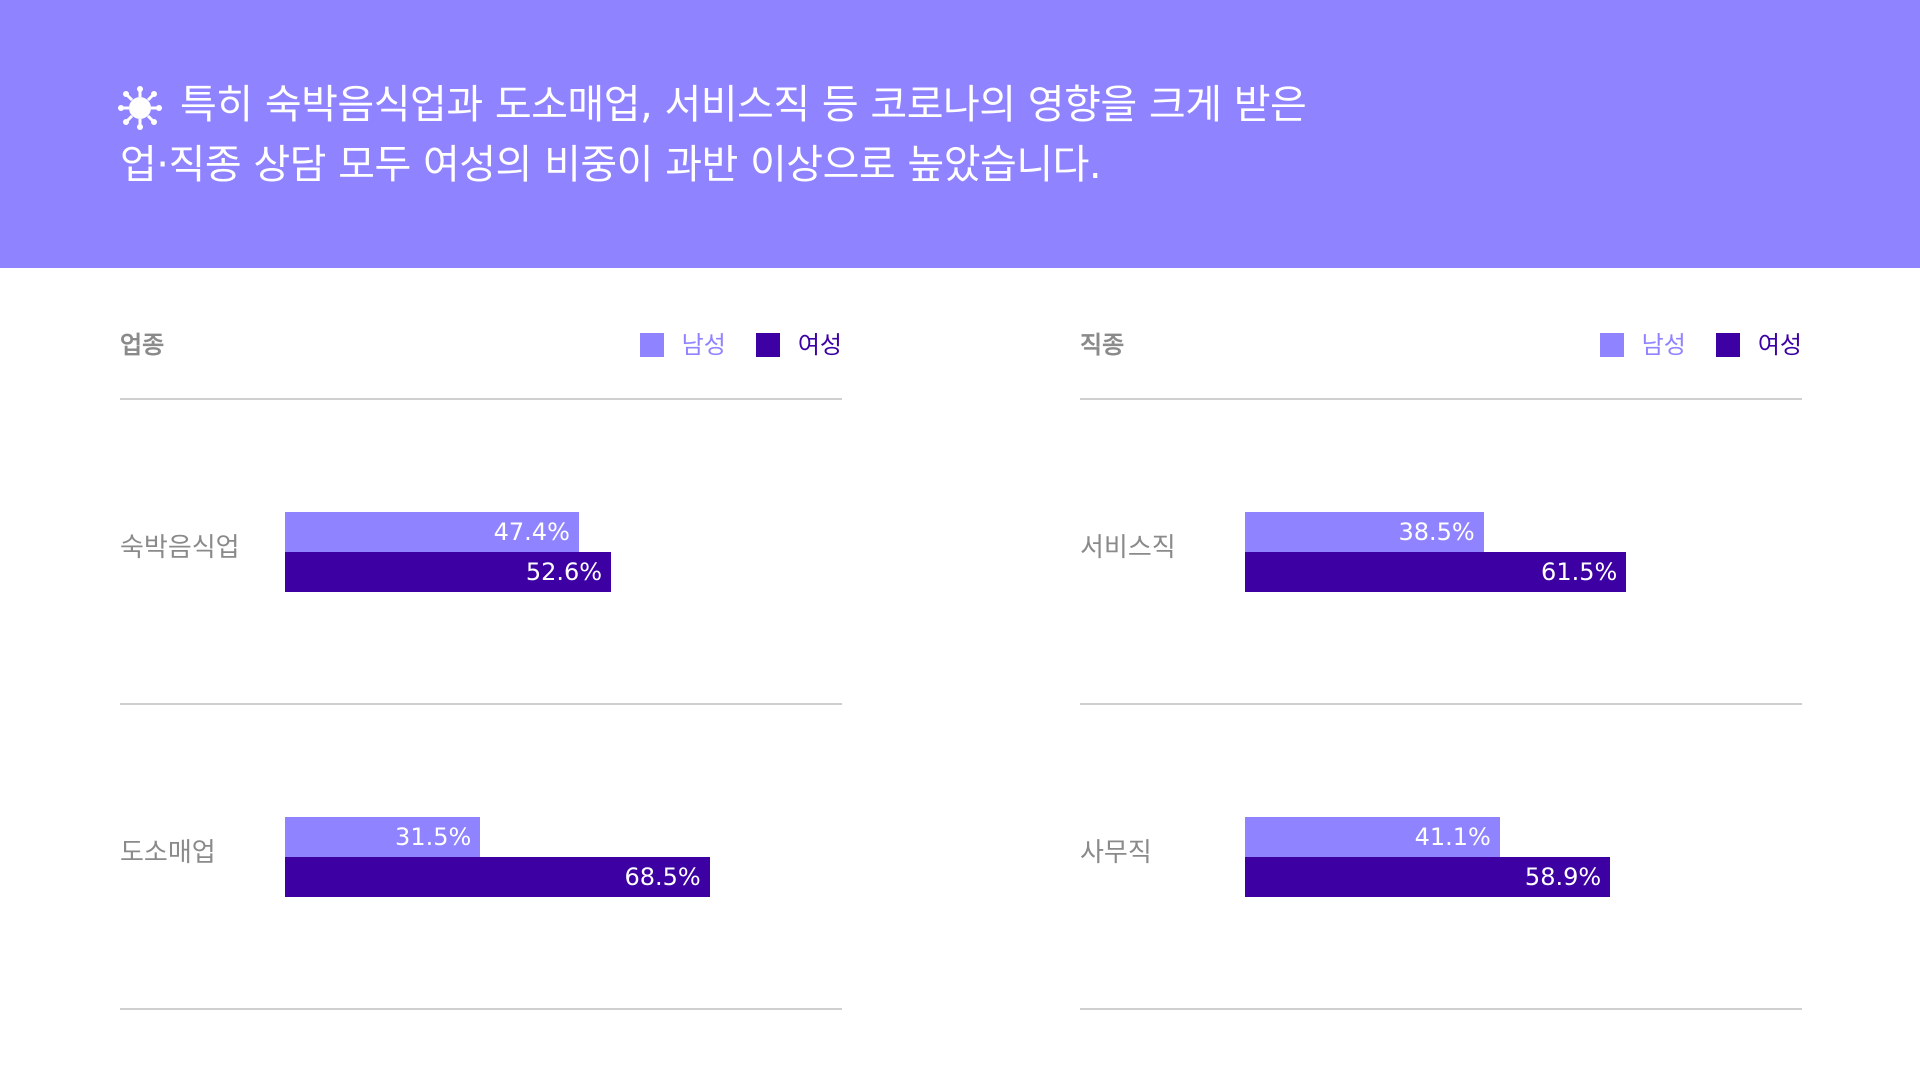  Describe the element at coordinates (1116, 853) in the screenshot. I see `category-label: 사무직` at that location.